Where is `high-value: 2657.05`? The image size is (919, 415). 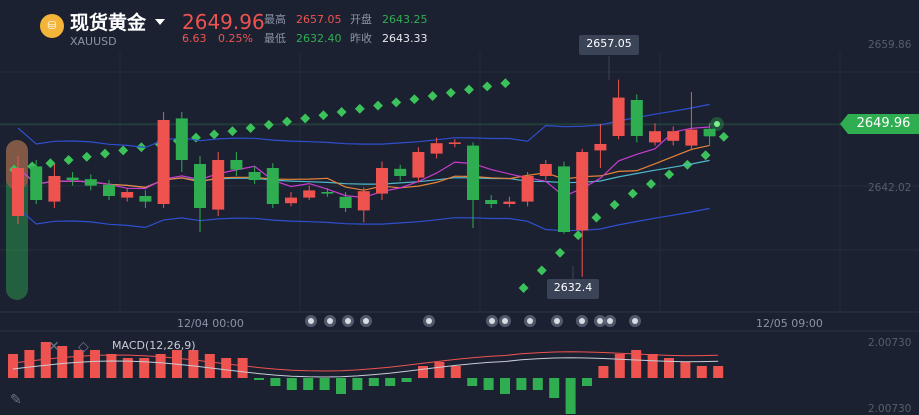
high-value: 2657.05 is located at coordinates (319, 19).